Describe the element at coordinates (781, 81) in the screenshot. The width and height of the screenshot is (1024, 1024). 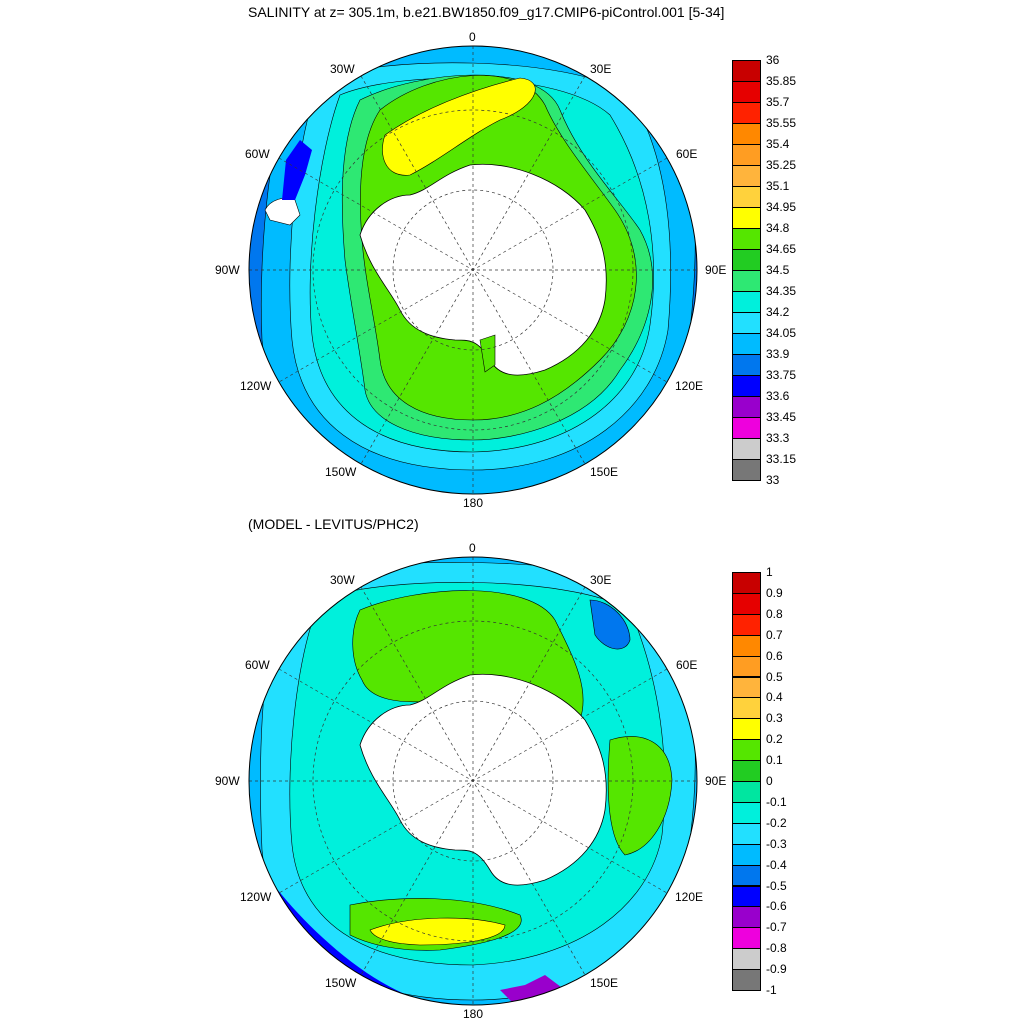
I see `colorbar-tick-label: 35.85` at that location.